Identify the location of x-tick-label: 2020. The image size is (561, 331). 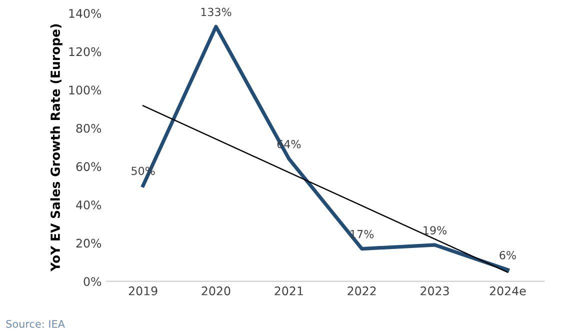
(216, 291).